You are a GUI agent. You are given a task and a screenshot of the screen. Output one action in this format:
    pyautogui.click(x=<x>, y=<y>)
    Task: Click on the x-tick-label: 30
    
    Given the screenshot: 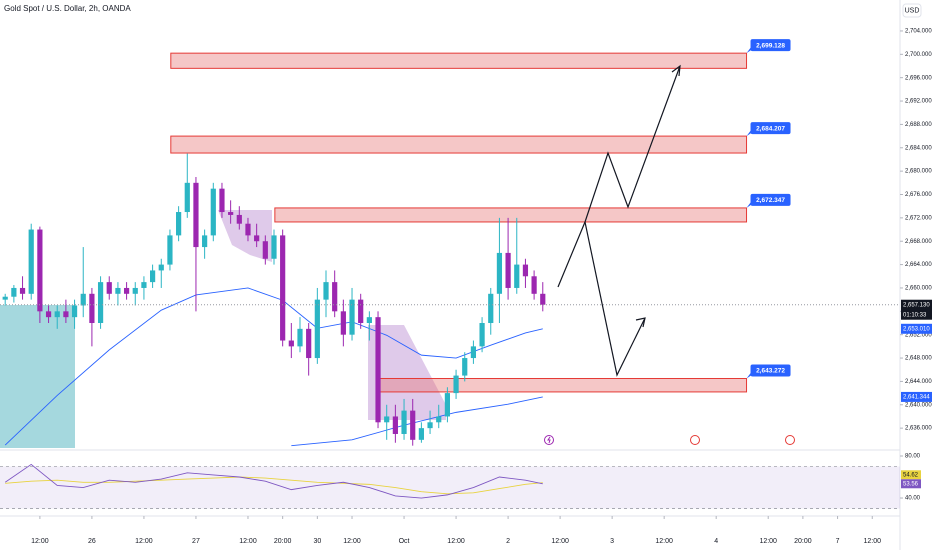 What is the action you would take?
    pyautogui.click(x=317, y=541)
    